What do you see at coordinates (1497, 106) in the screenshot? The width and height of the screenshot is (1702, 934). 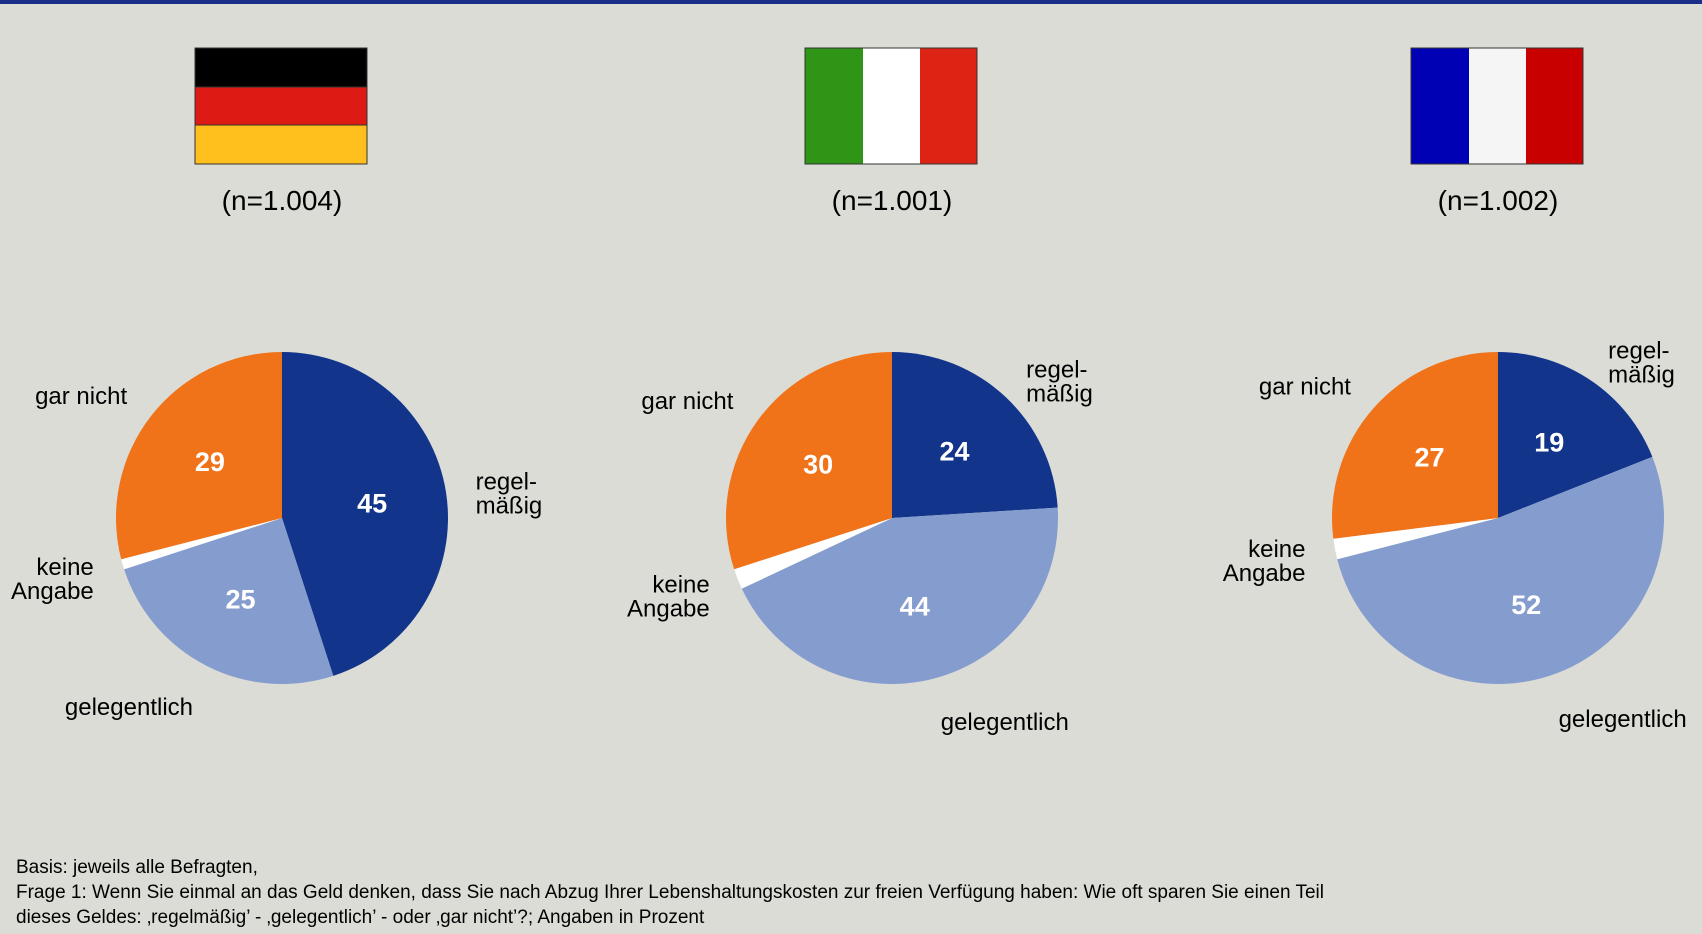 I see `flag-france` at bounding box center [1497, 106].